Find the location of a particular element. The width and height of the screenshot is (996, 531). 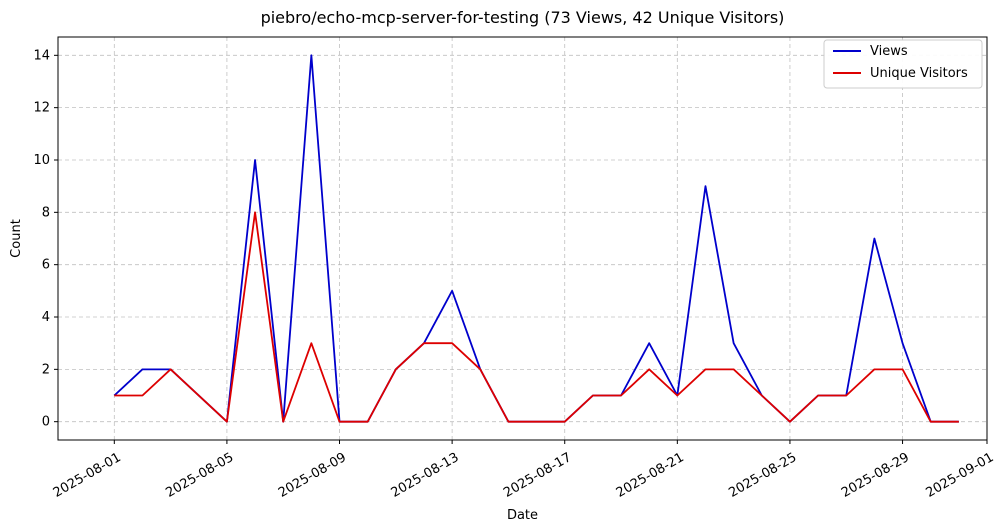

y-tick-label: 12 is located at coordinates (41, 108).